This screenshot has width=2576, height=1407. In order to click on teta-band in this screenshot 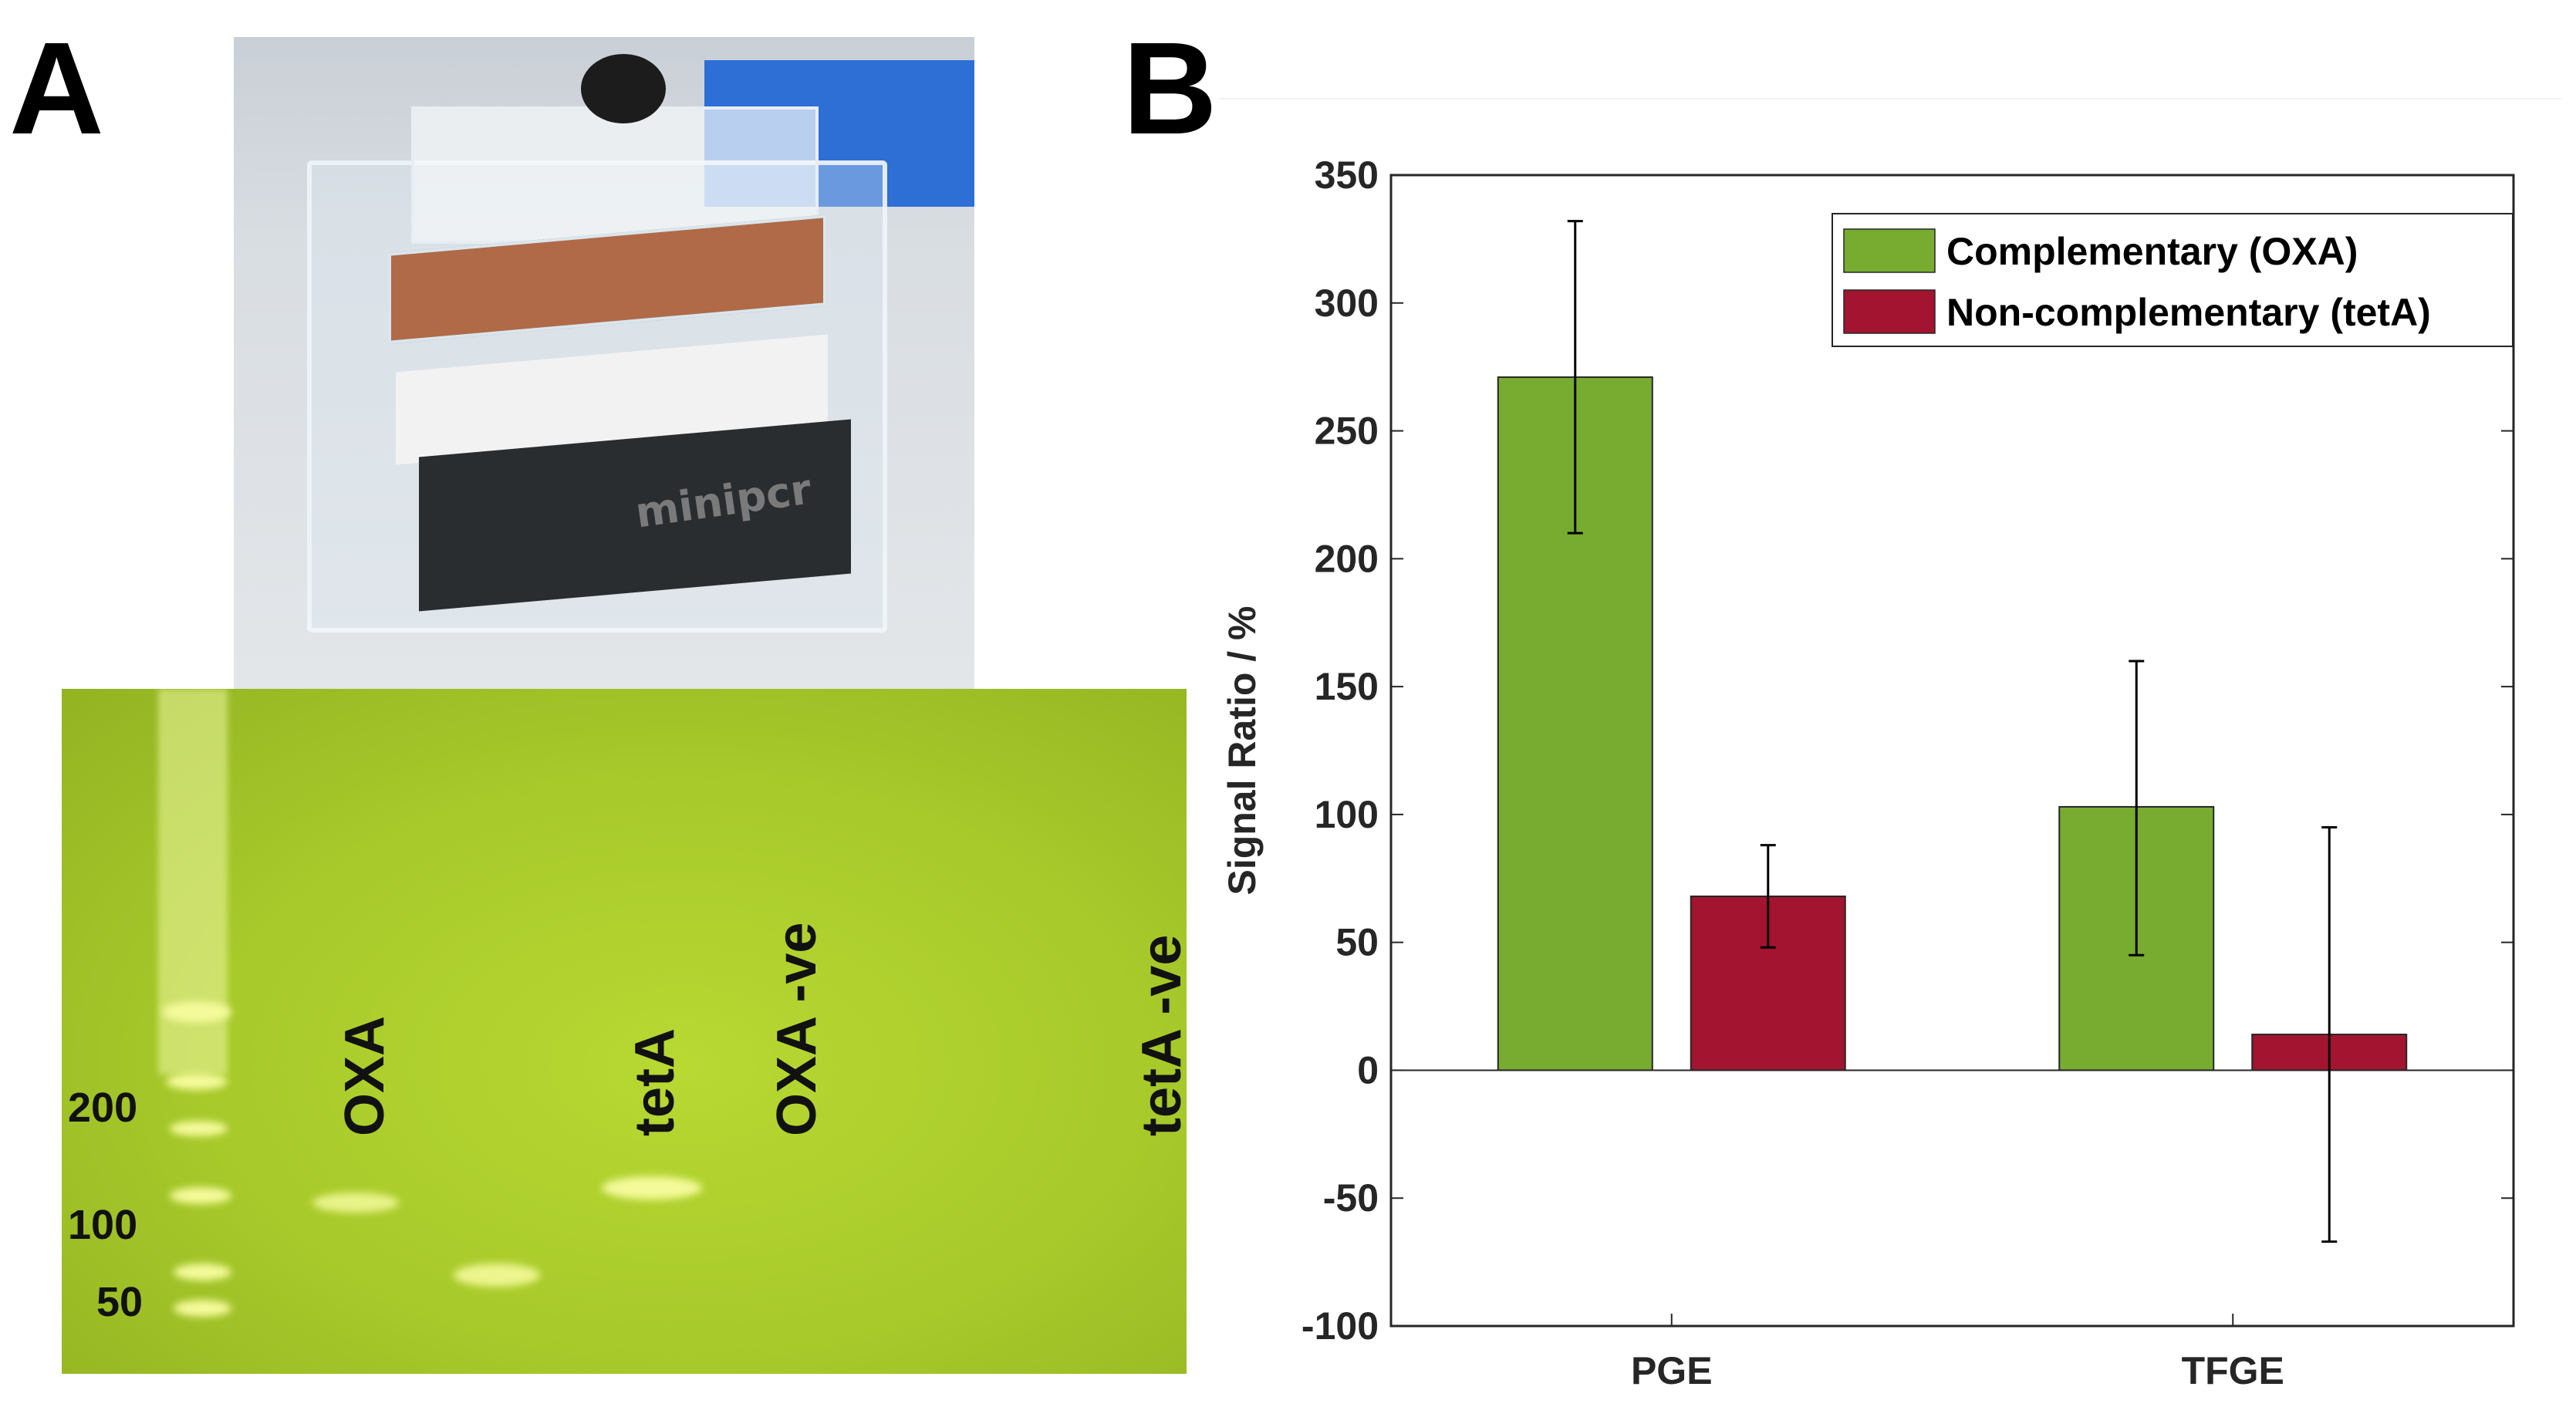, I will do `click(652, 1187)`.